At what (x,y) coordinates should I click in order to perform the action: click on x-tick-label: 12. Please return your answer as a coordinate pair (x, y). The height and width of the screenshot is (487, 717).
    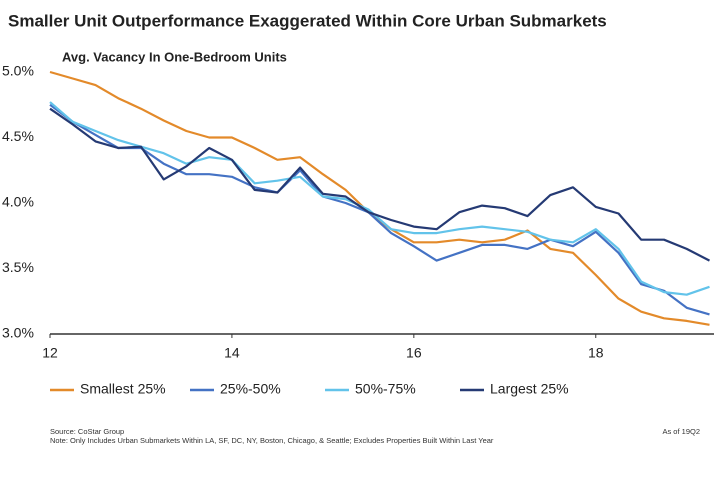
    Looking at the image, I should click on (50, 353).